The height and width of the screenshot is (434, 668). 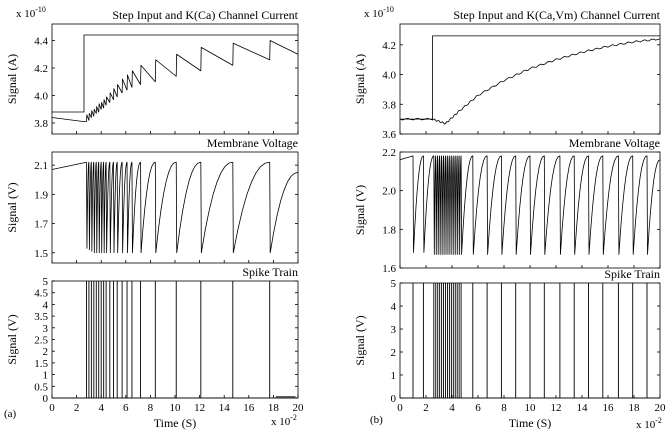 I want to click on y-ticks: 00.511.522.533.544.55, so click(x=166, y=340).